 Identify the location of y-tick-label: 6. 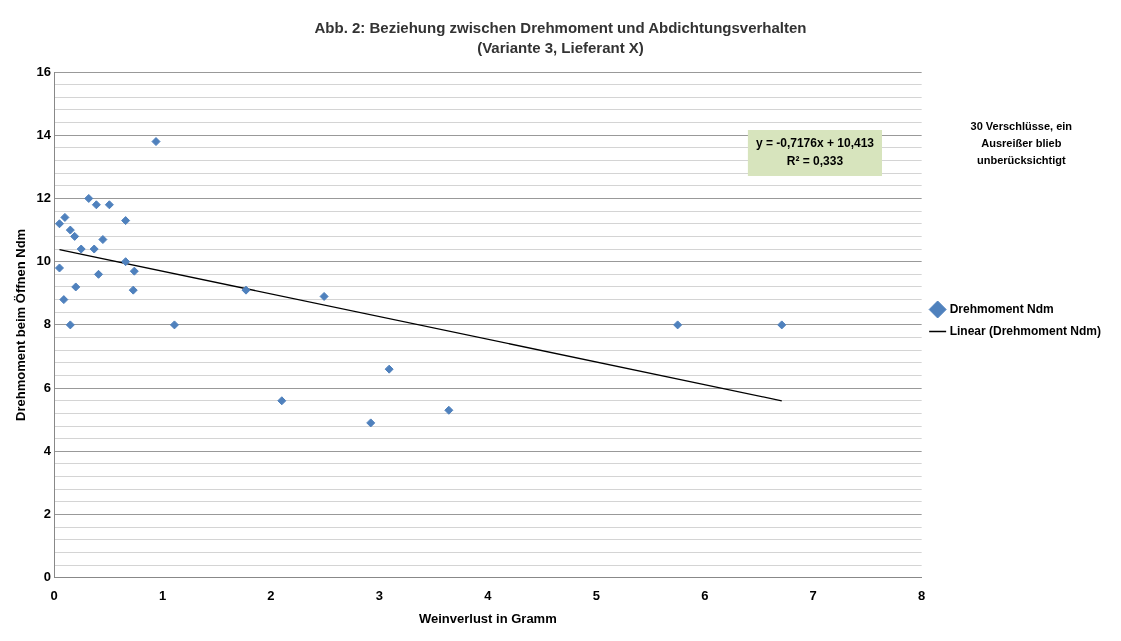
(47, 387).